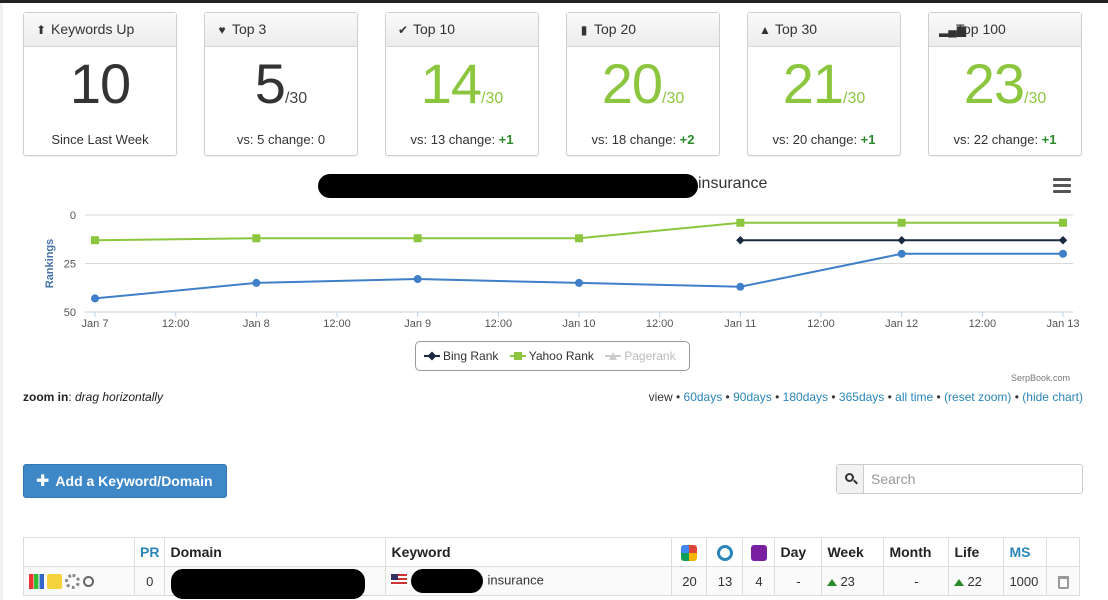 This screenshot has height=600, width=1108. What do you see at coordinates (79, 552) in the screenshot?
I see `col-actions` at bounding box center [79, 552].